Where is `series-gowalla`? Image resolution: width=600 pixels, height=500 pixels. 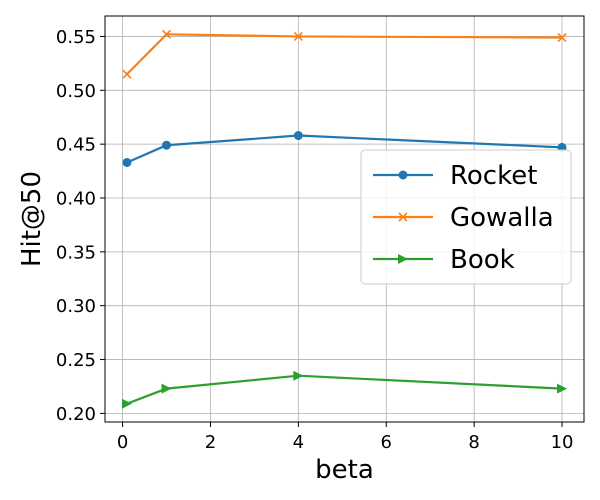 series-gowalla is located at coordinates (344, 54).